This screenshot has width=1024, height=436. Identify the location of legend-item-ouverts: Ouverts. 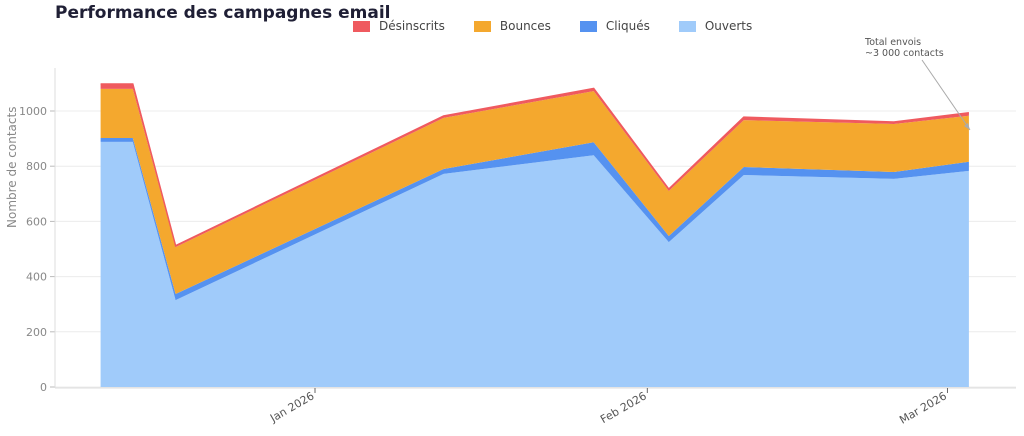
(715, 26).